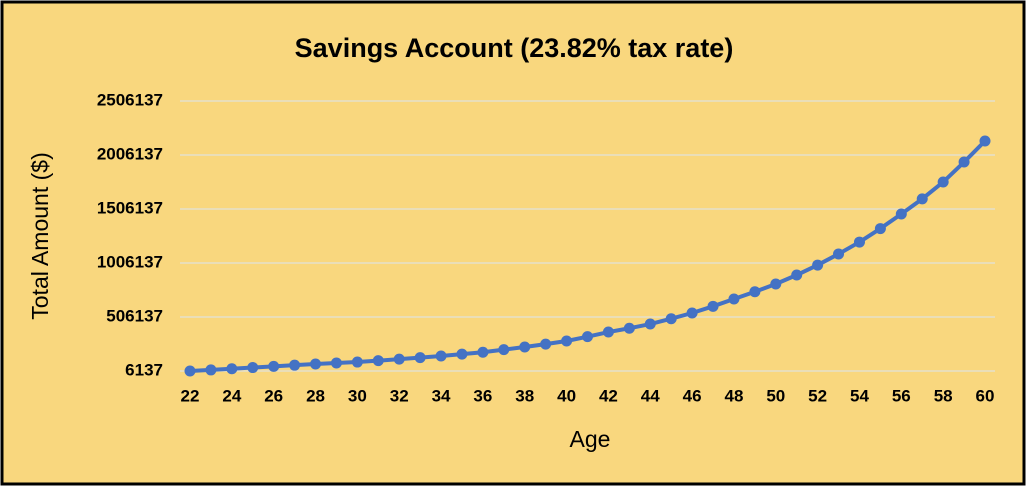 The width and height of the screenshot is (1028, 488). What do you see at coordinates (130, 99) in the screenshot?
I see `y-tick-label: 2506137` at bounding box center [130, 99].